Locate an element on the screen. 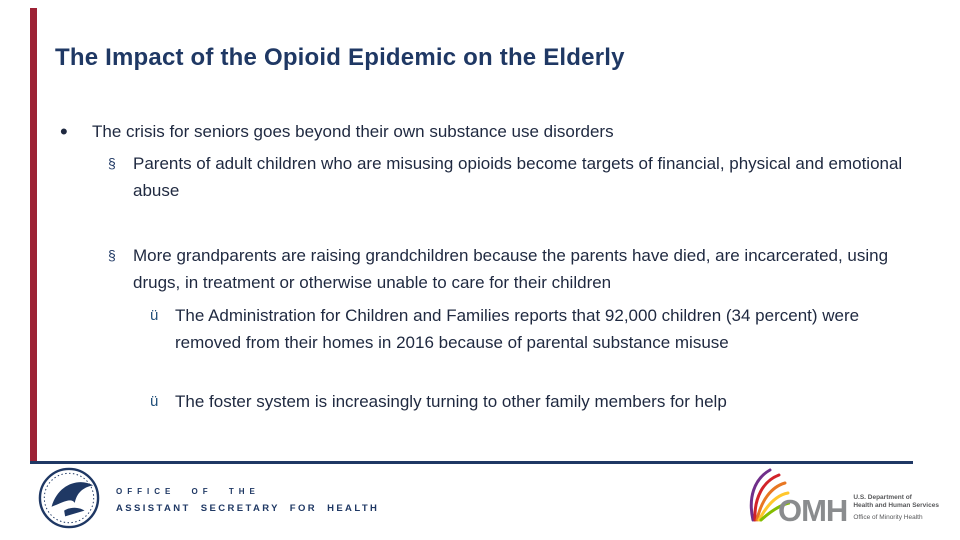 This screenshot has height=540, width=960. hhs-seal-icon is located at coordinates (69, 498).